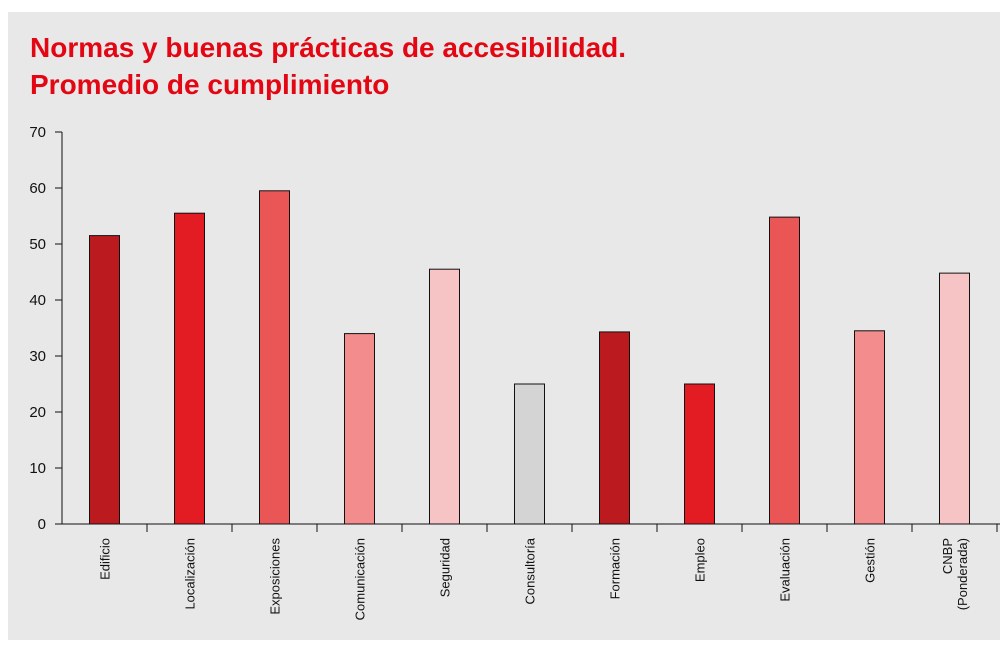 This screenshot has width=1007, height=648. What do you see at coordinates (42, 524) in the screenshot?
I see `y-tick-label: 0` at bounding box center [42, 524].